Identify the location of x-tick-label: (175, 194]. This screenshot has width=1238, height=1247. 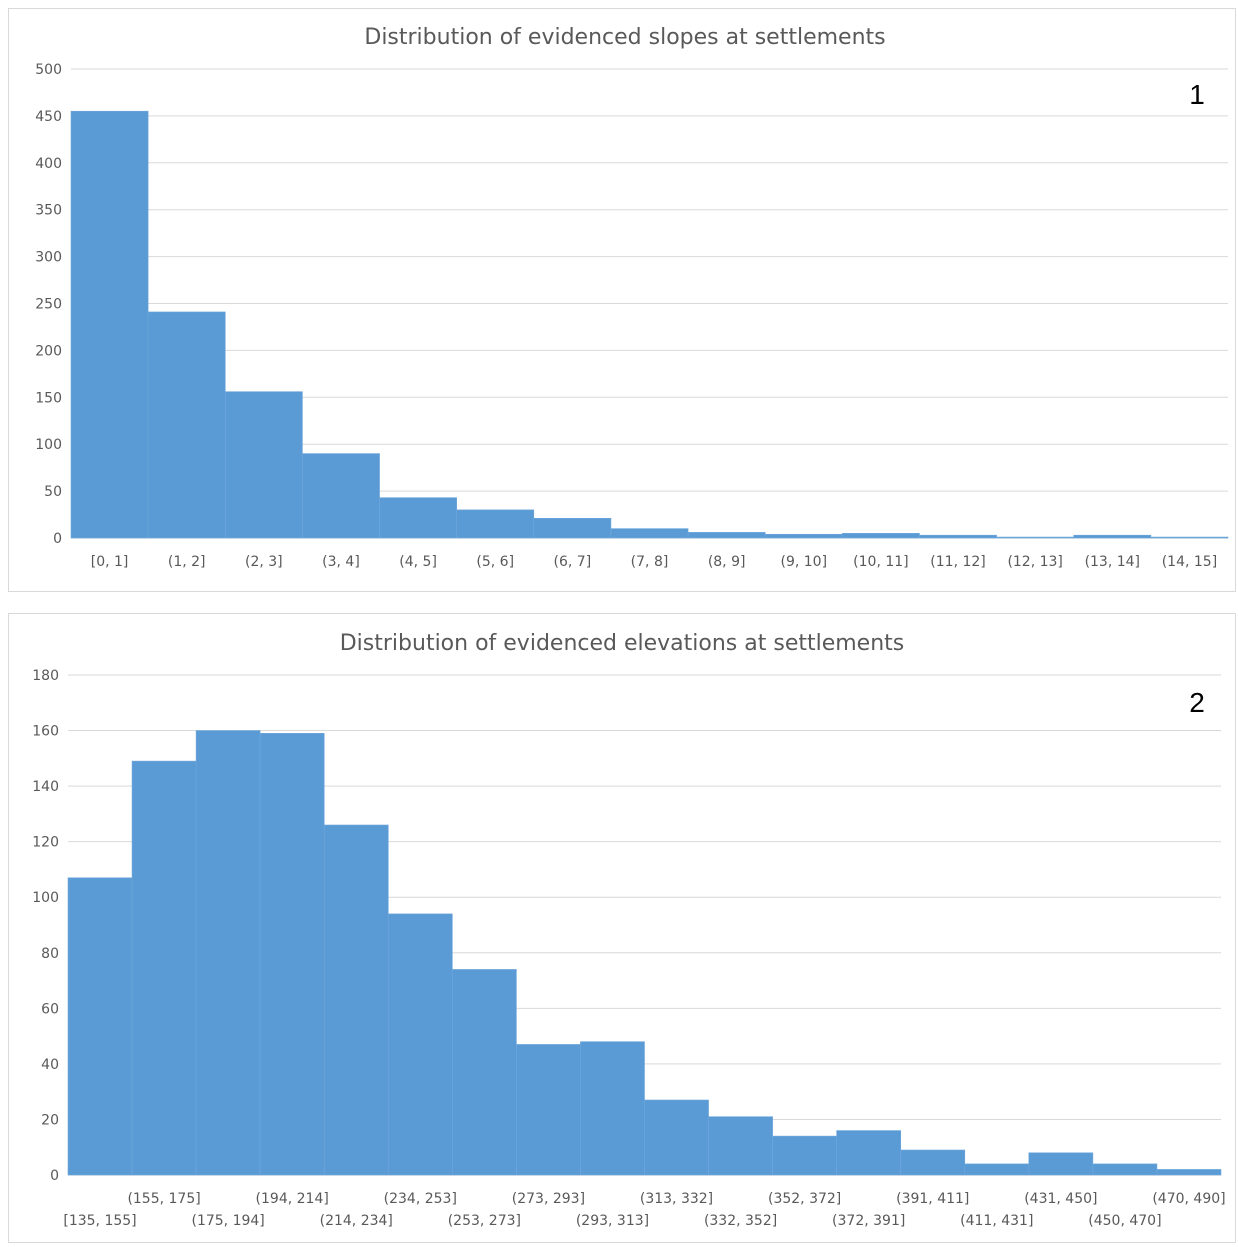
(227, 1221).